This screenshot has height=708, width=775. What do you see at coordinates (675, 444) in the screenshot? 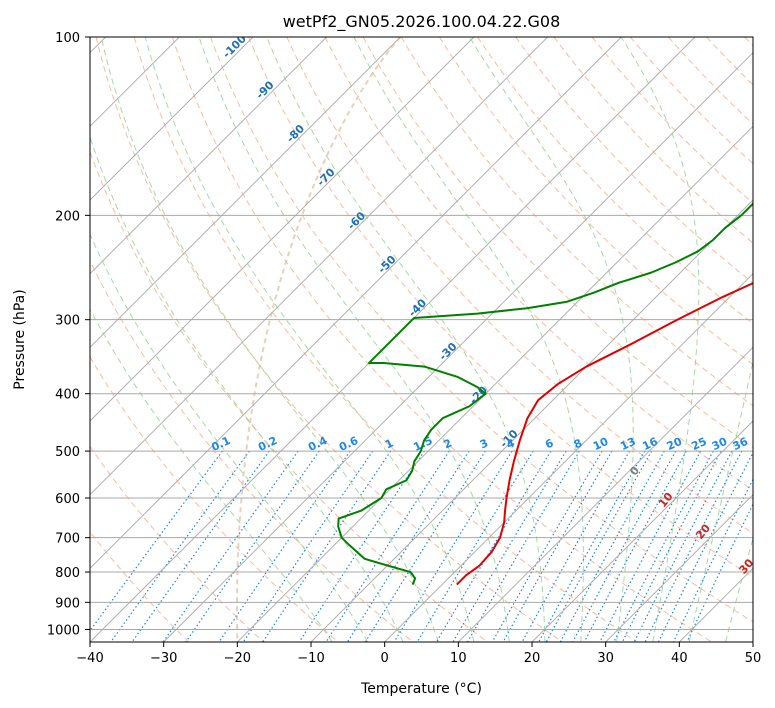
I see `mixing-ratio-label: 20` at bounding box center [675, 444].